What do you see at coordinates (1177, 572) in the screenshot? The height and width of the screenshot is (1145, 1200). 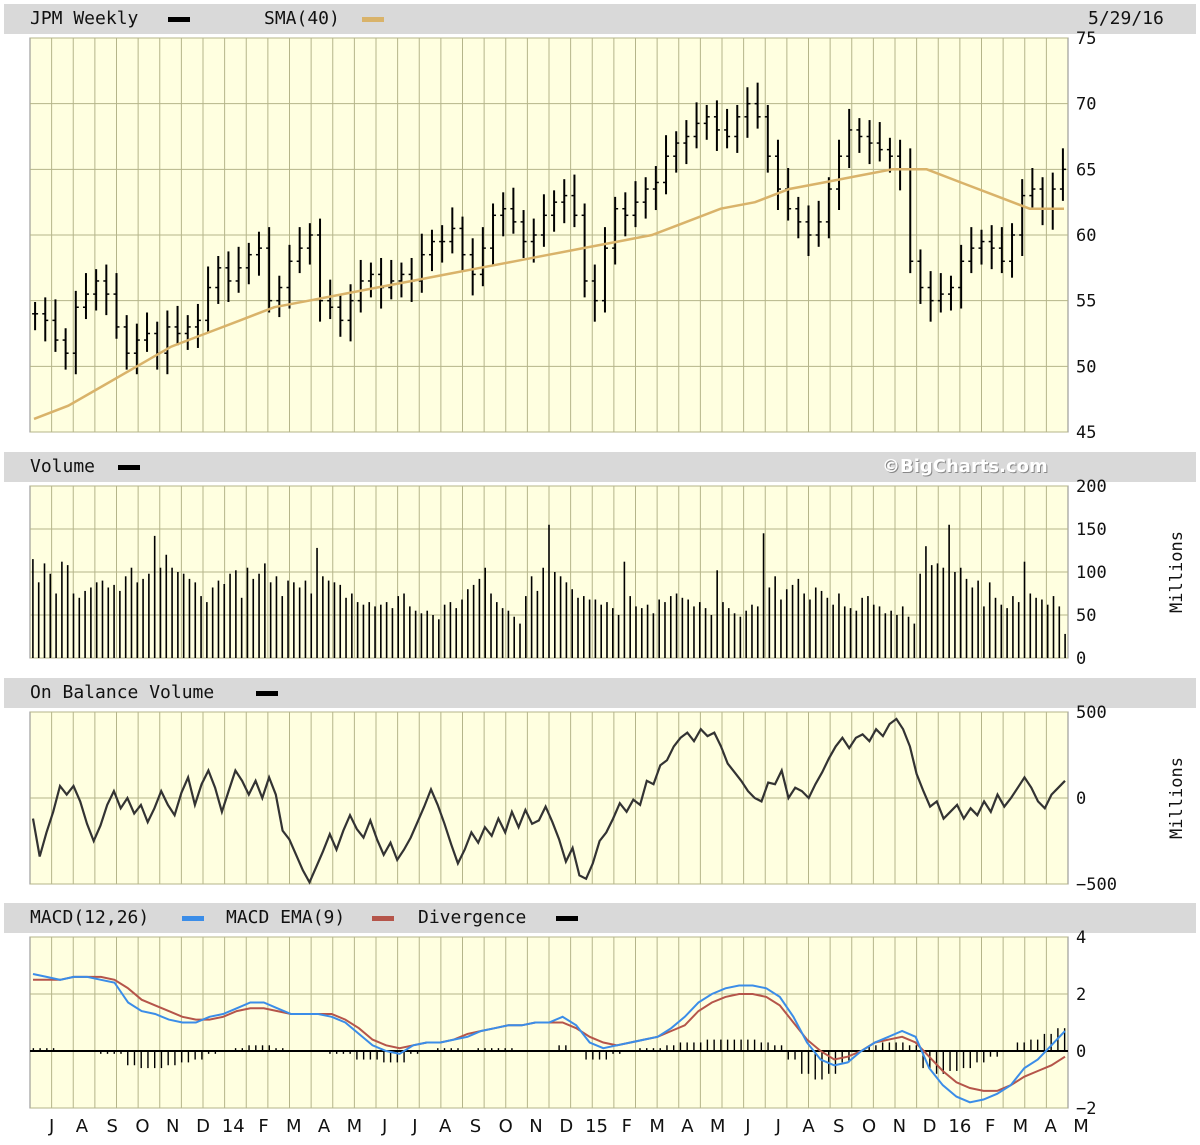 I see `vol-millions-label: Millions` at bounding box center [1177, 572].